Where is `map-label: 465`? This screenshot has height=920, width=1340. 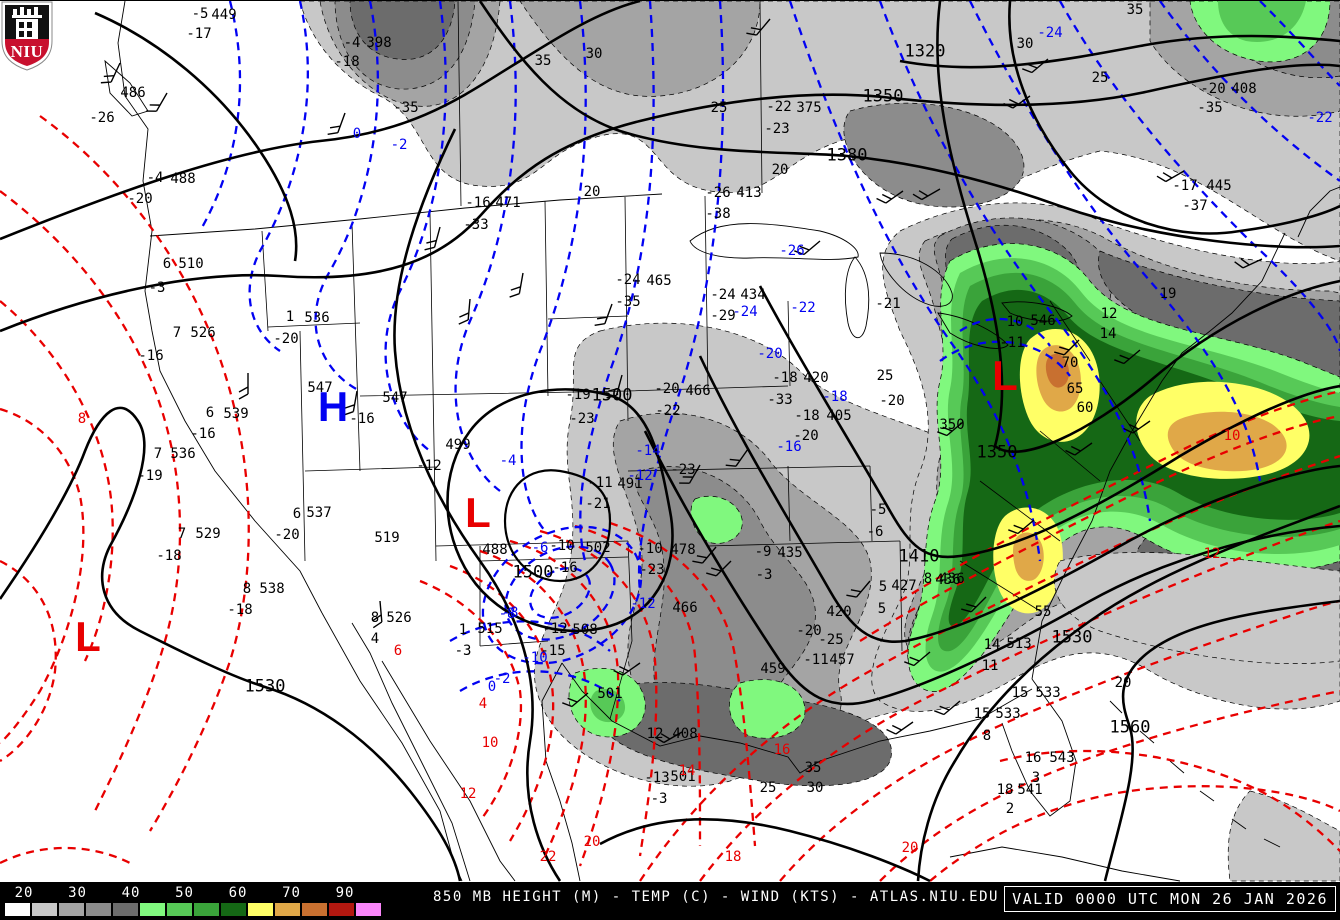
map-label: 465 is located at coordinates (659, 281).